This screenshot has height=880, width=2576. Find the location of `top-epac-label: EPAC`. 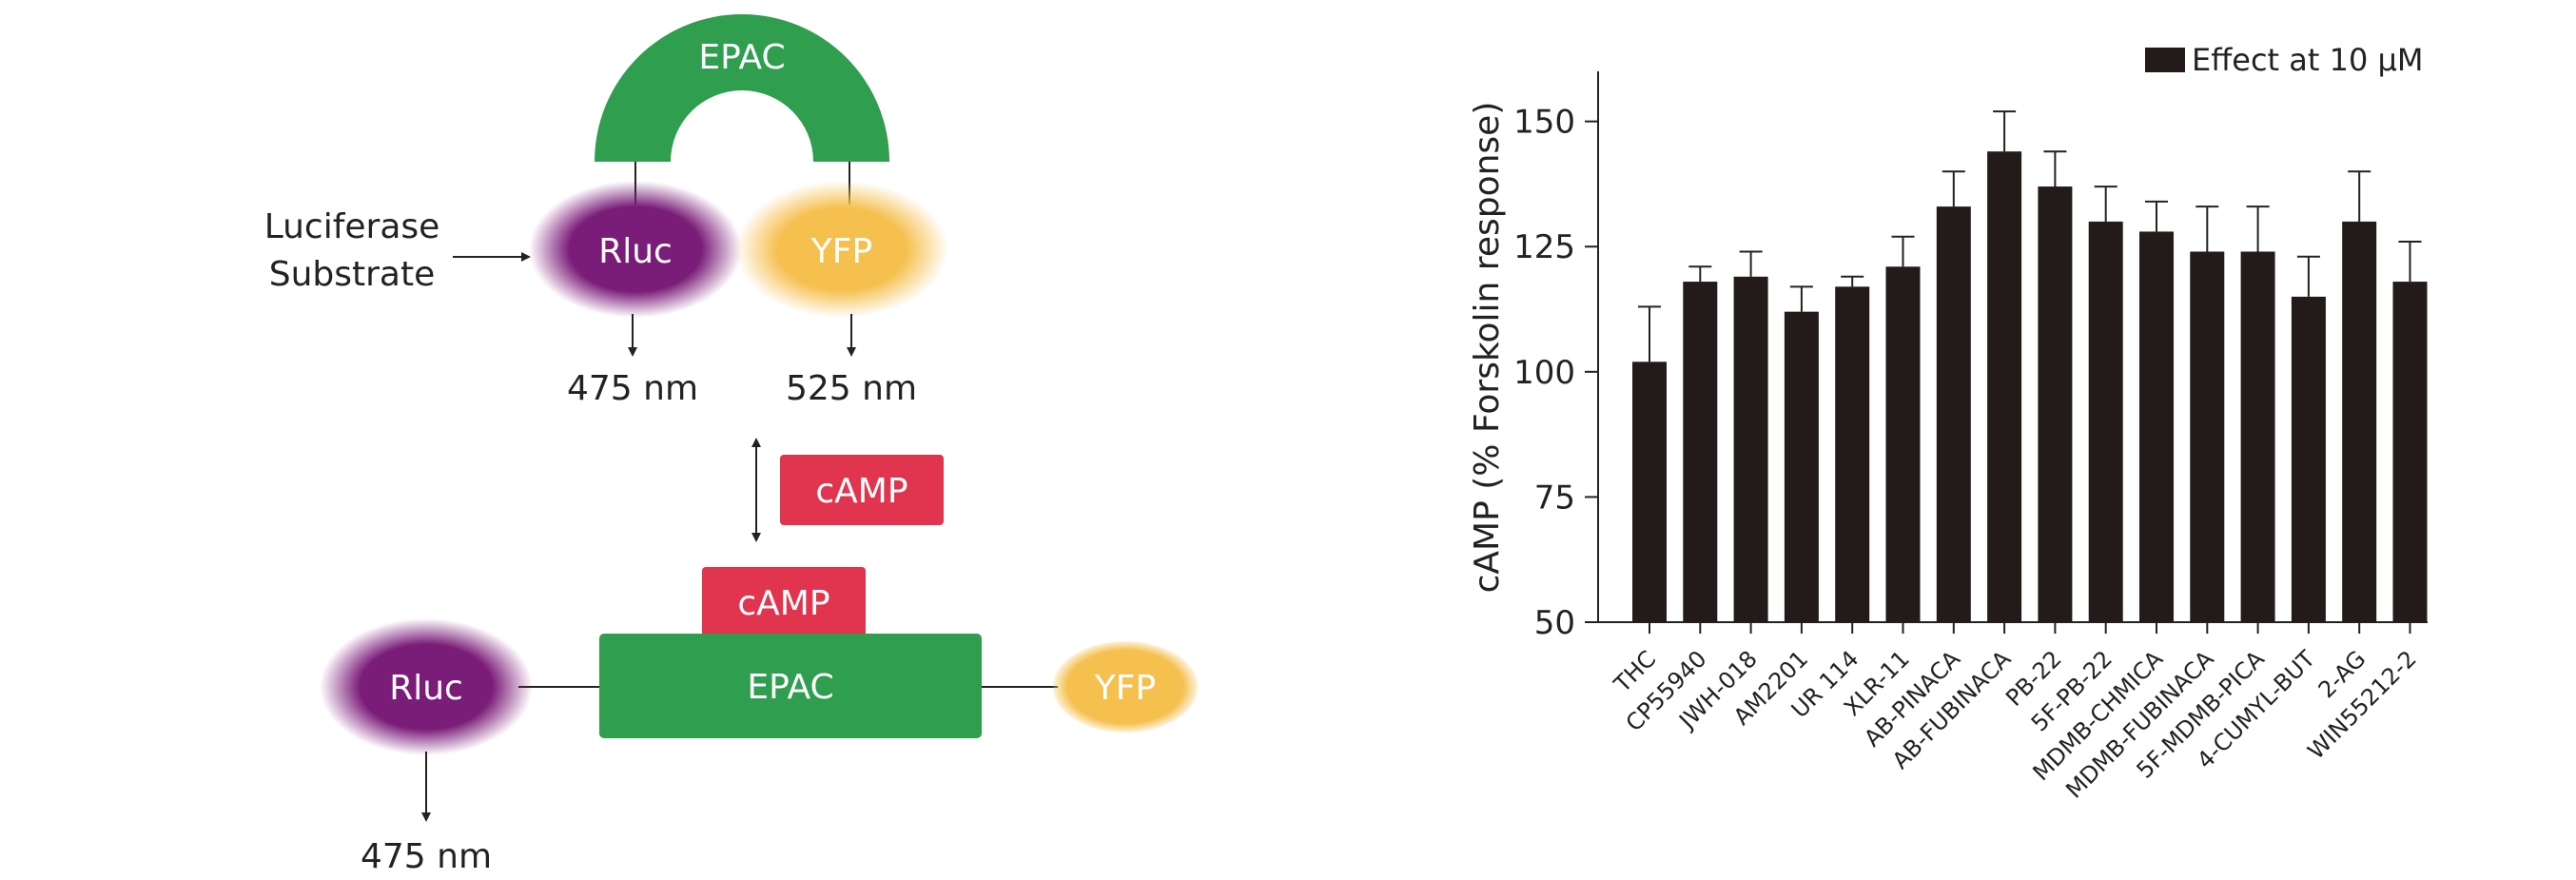

top-epac-label: EPAC is located at coordinates (741, 57).